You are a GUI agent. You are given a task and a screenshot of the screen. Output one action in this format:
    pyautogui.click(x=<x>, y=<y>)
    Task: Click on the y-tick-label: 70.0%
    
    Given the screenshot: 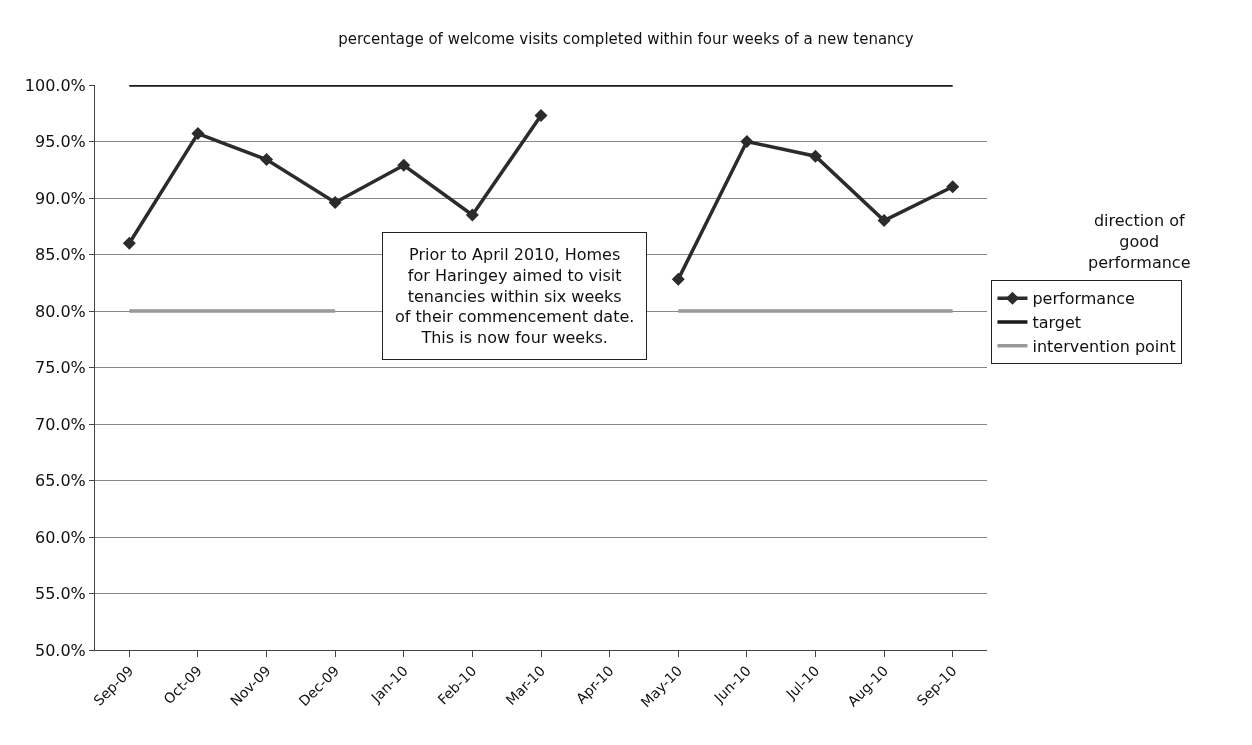 What is the action you would take?
    pyautogui.click(x=60, y=424)
    